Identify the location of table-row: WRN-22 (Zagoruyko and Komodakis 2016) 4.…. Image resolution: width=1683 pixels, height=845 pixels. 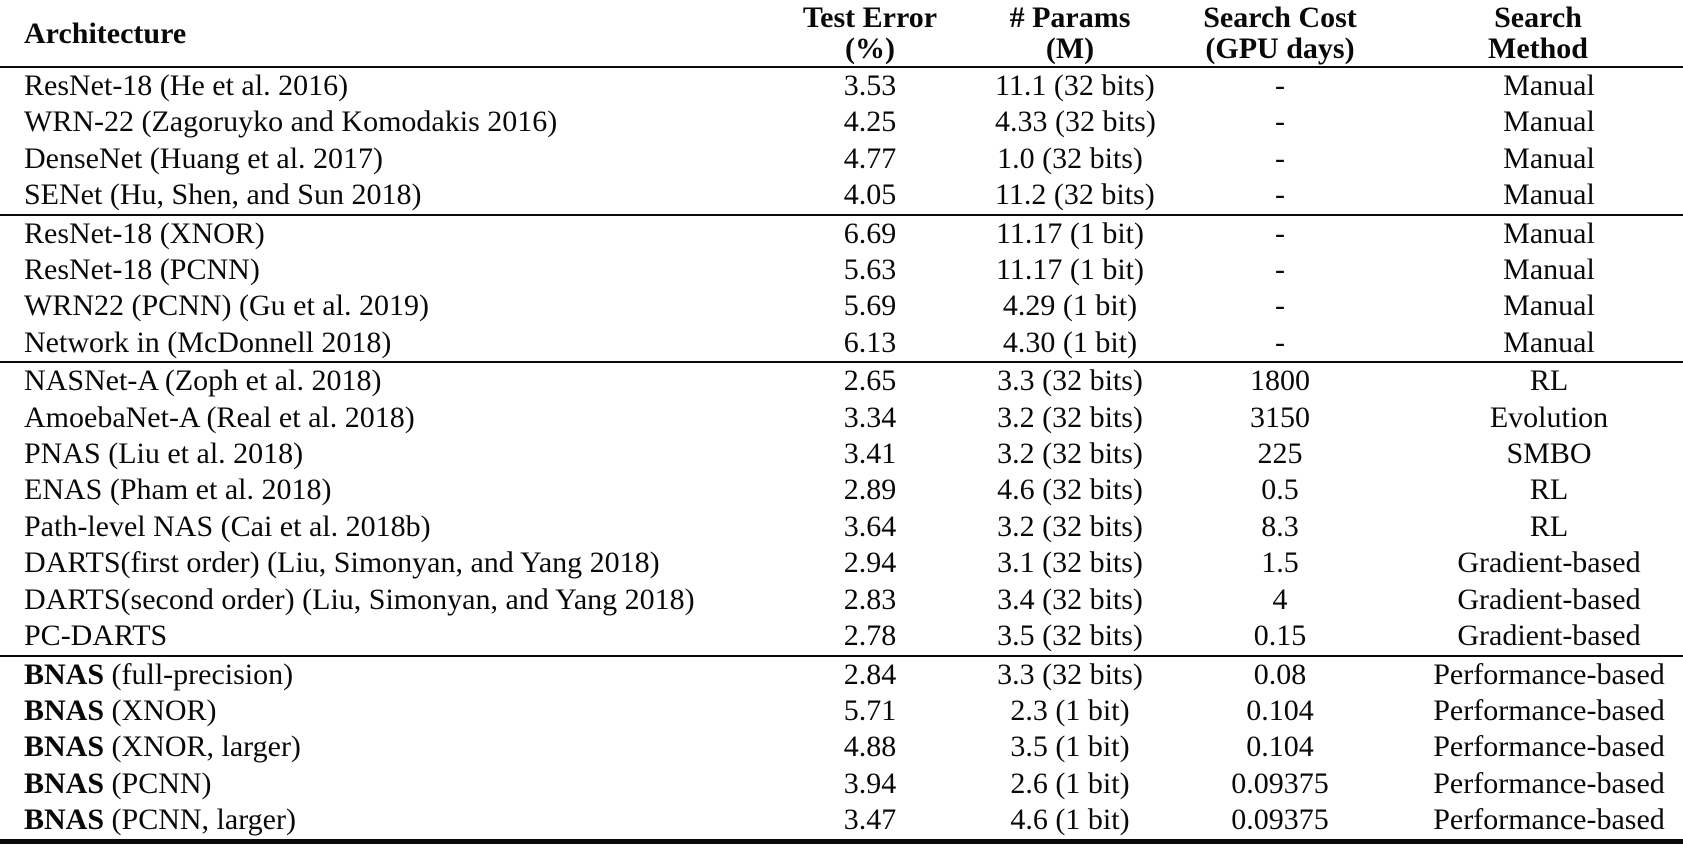
(841, 122).